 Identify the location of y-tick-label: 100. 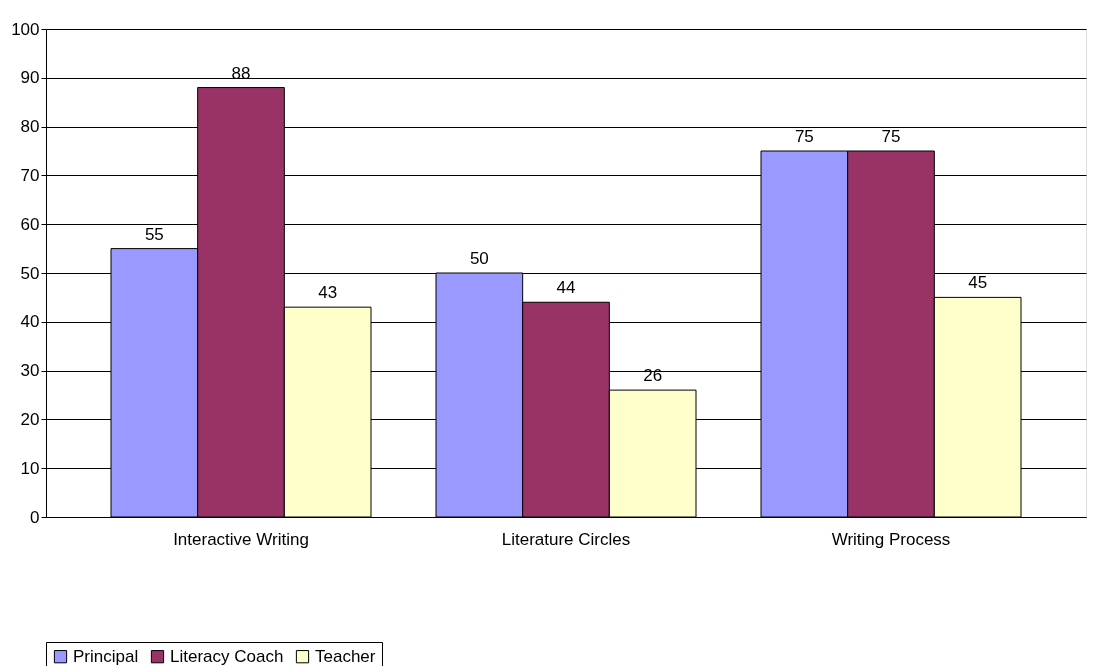
(25, 29).